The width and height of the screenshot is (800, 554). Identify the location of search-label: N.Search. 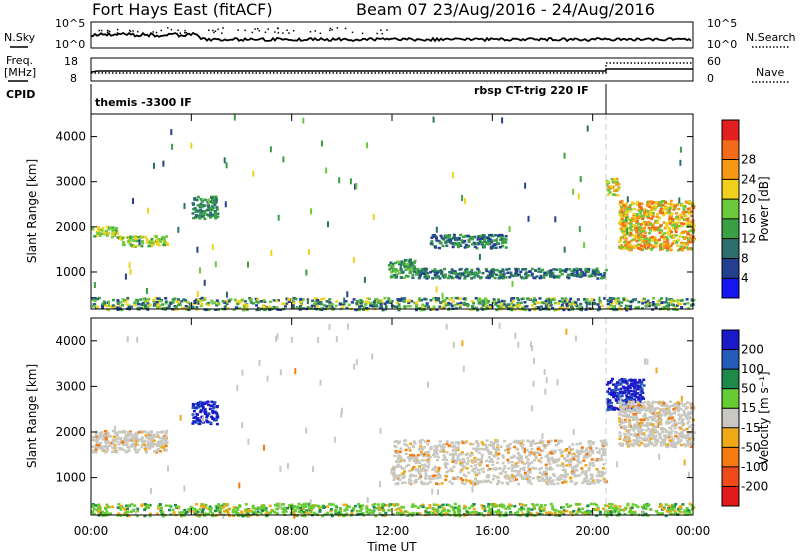
(771, 37).